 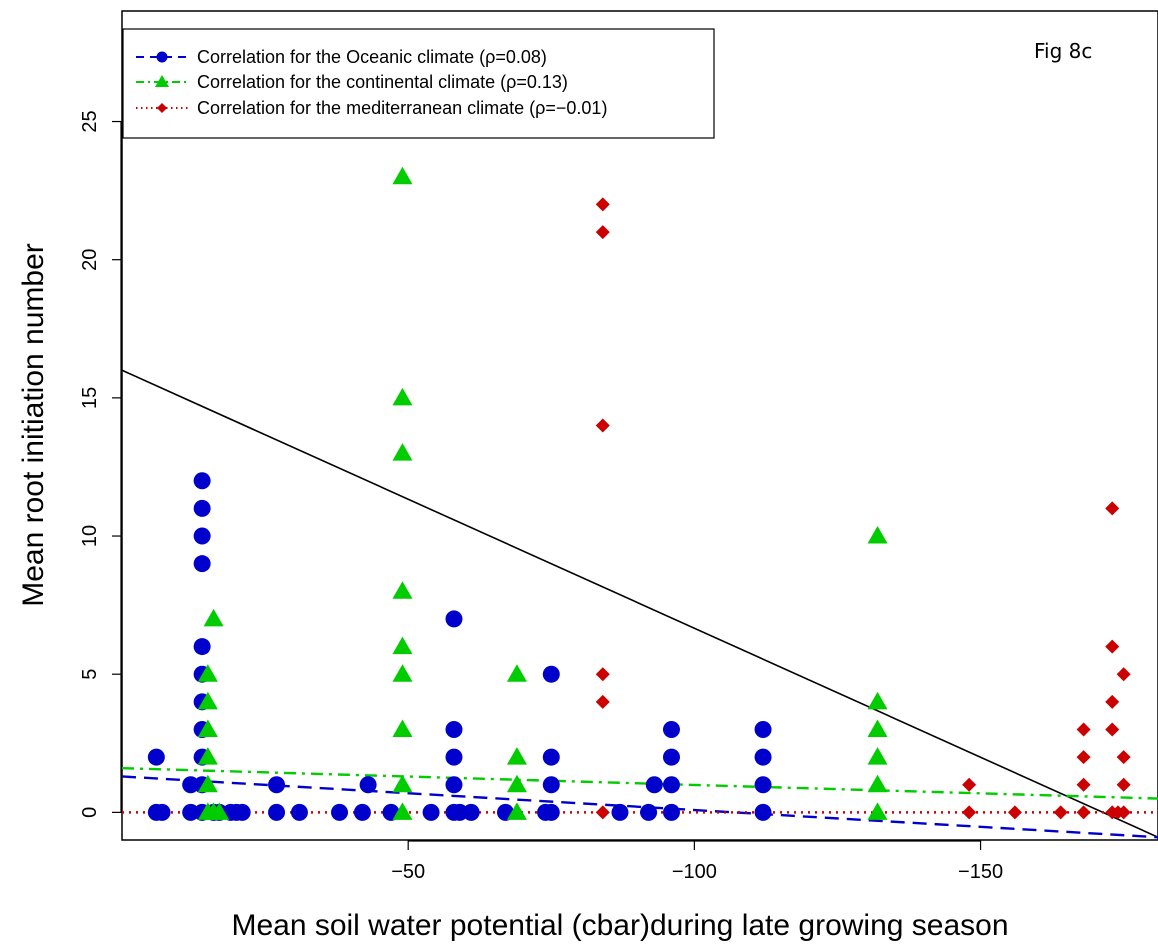 I want to click on figure-label: Fig 8c, so click(x=1063, y=51).